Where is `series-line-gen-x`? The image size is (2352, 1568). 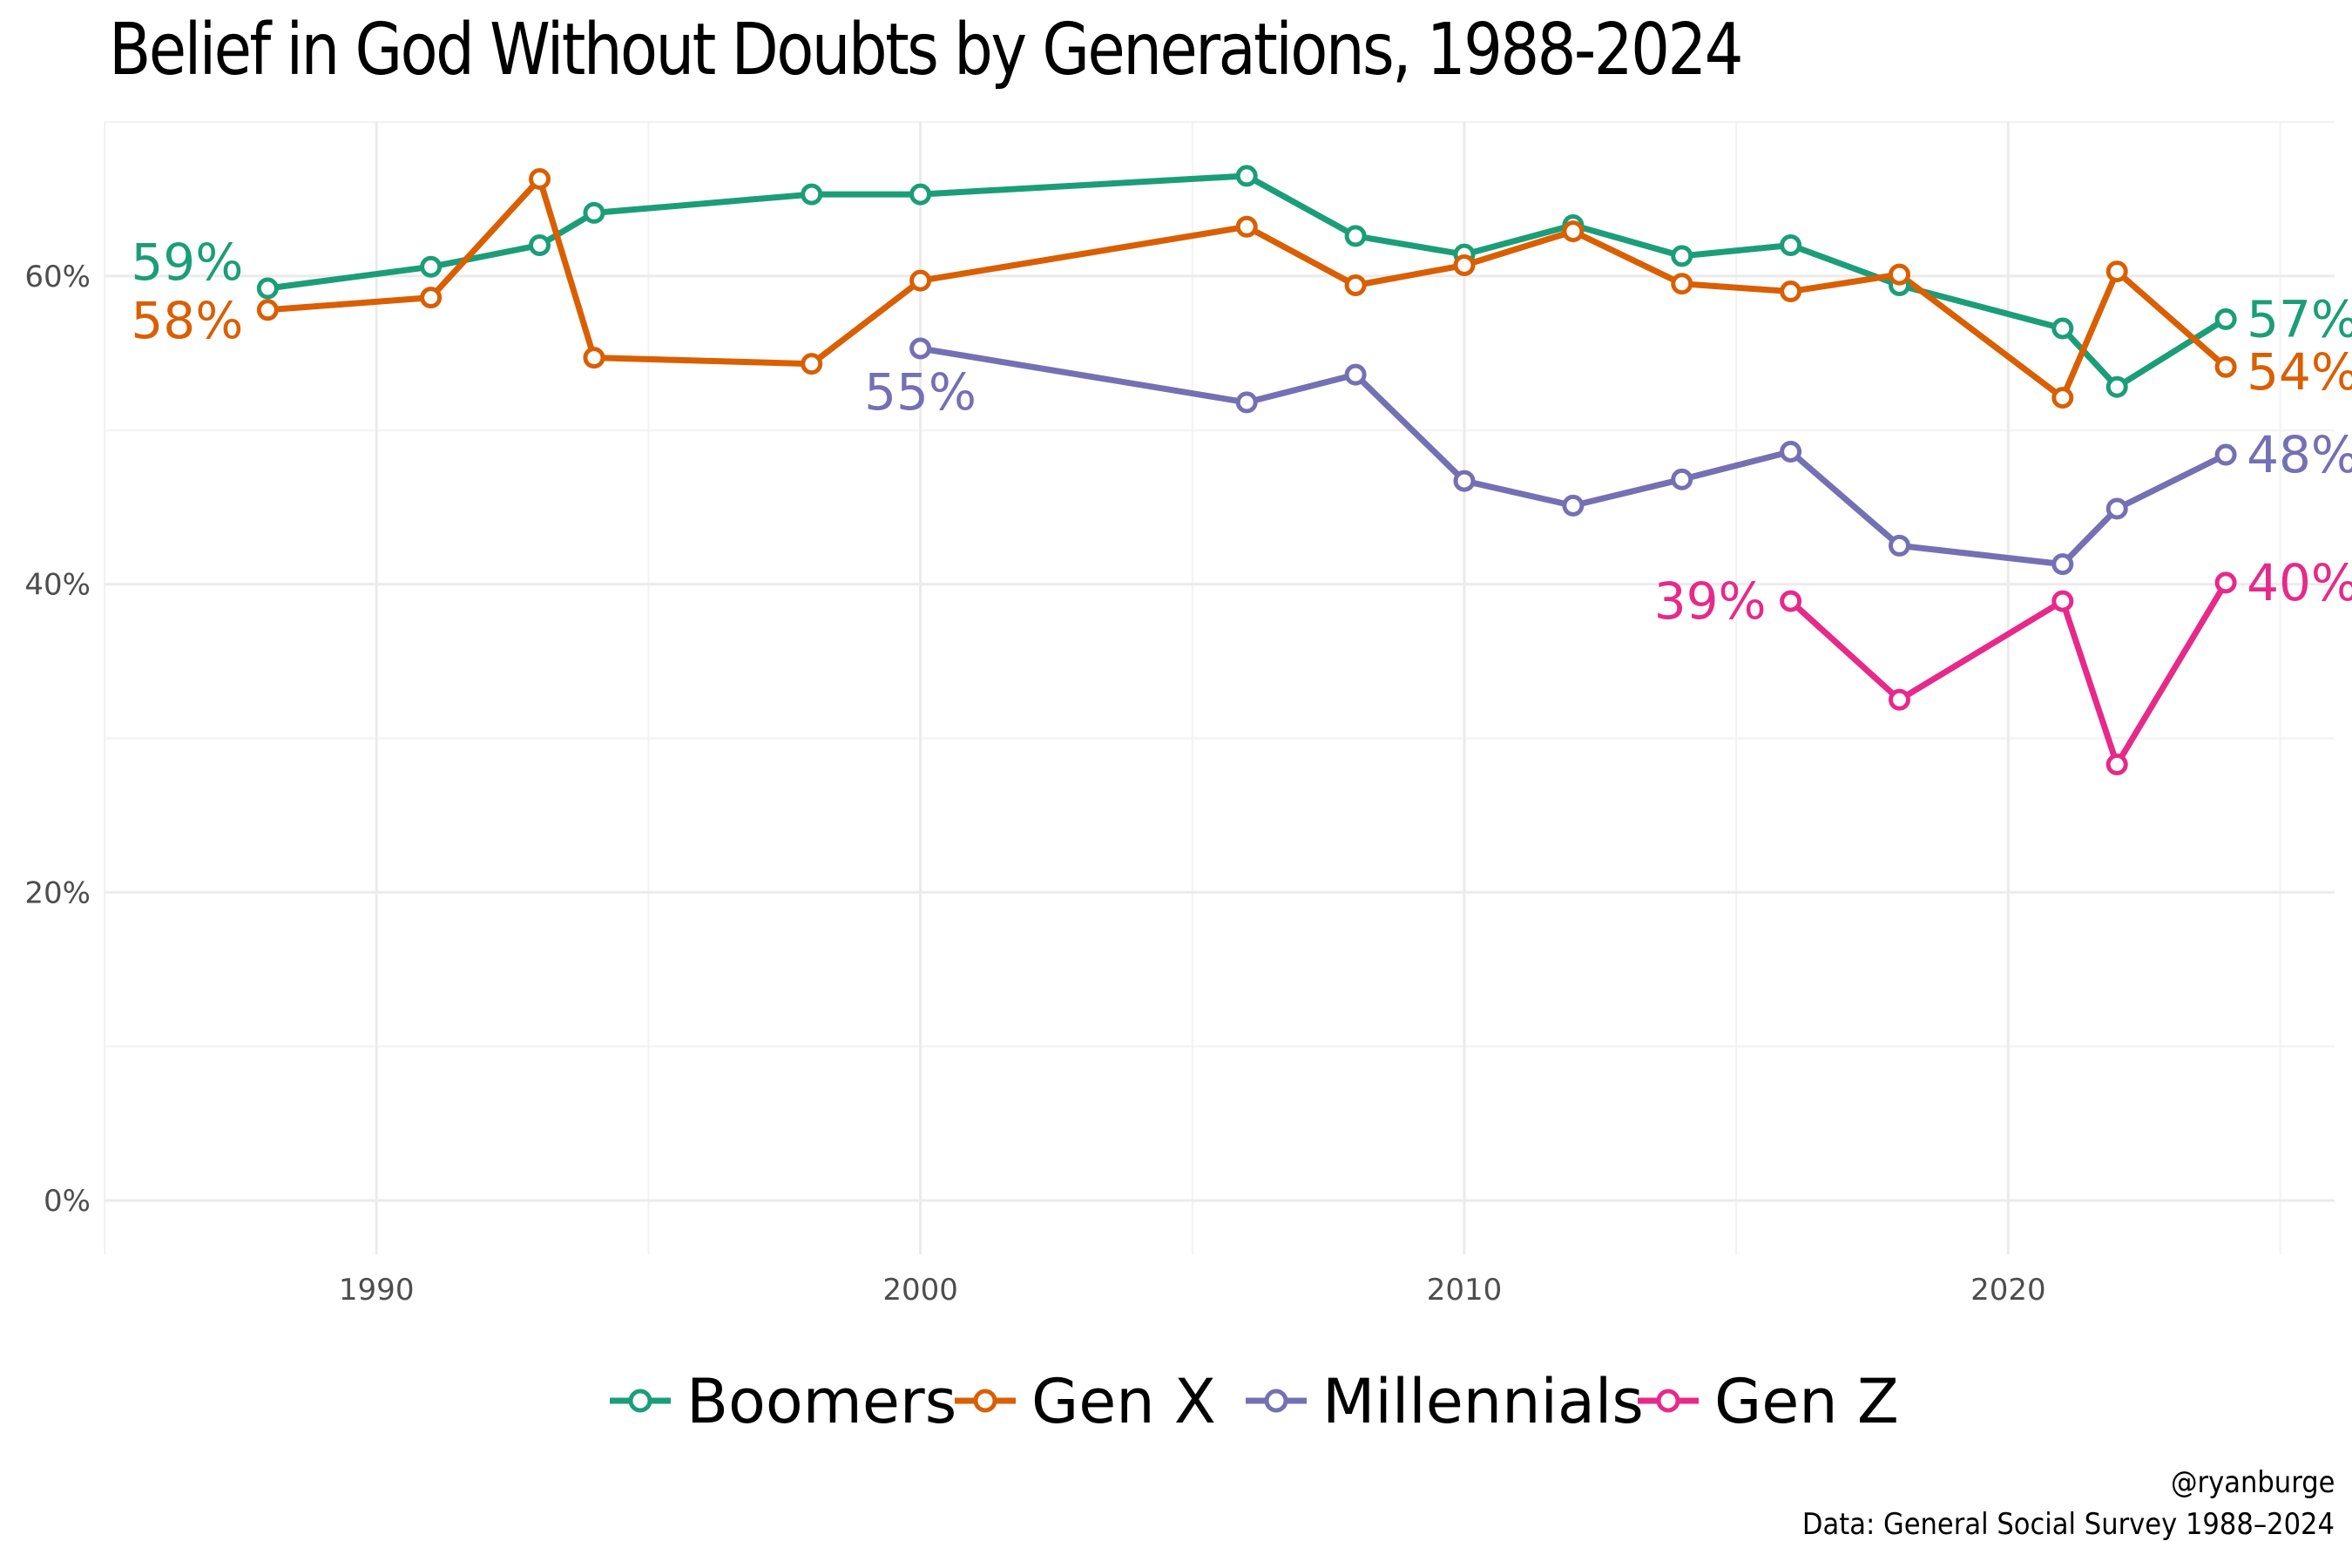
series-line-gen-x is located at coordinates (1246, 288).